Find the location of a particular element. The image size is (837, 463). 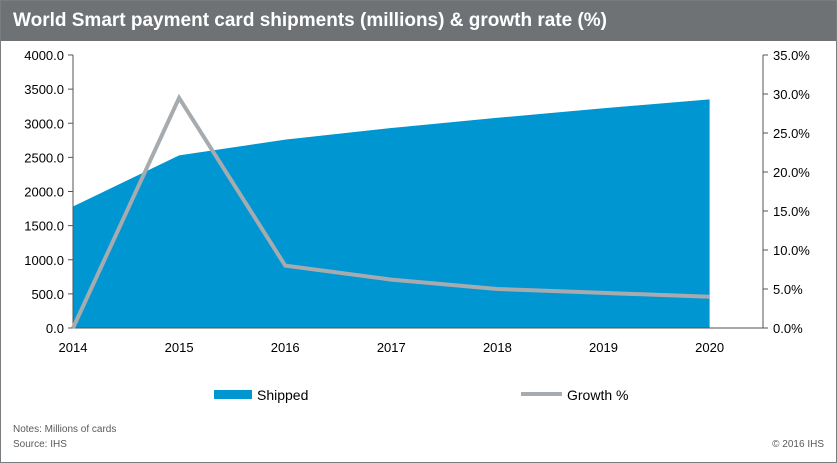

x-tick-label: 2016 is located at coordinates (285, 347).